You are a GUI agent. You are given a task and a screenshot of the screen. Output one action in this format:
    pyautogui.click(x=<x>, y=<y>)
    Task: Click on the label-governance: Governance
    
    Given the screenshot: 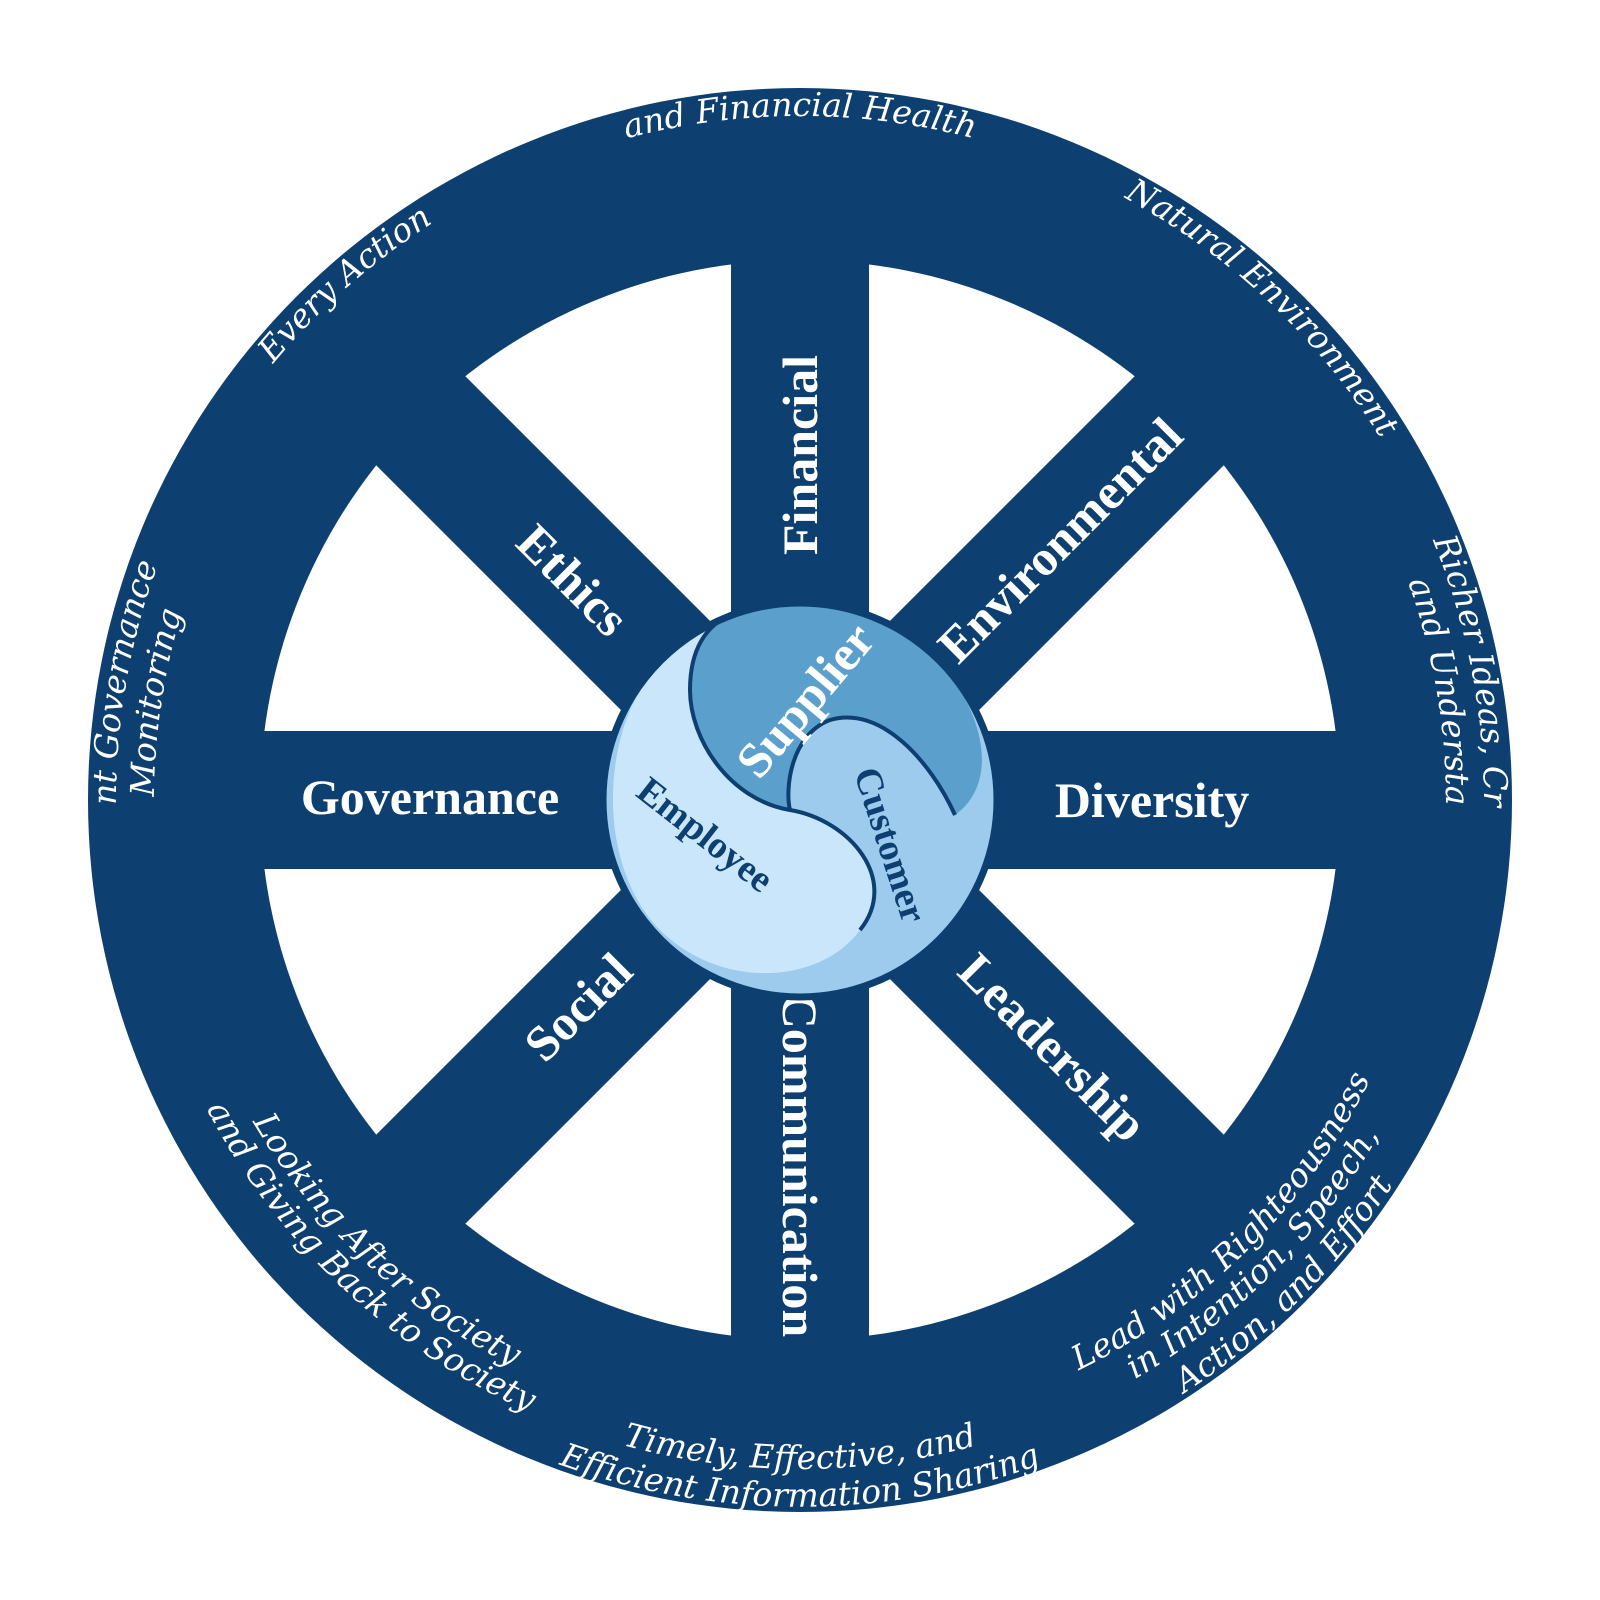 What is the action you would take?
    pyautogui.click(x=430, y=797)
    